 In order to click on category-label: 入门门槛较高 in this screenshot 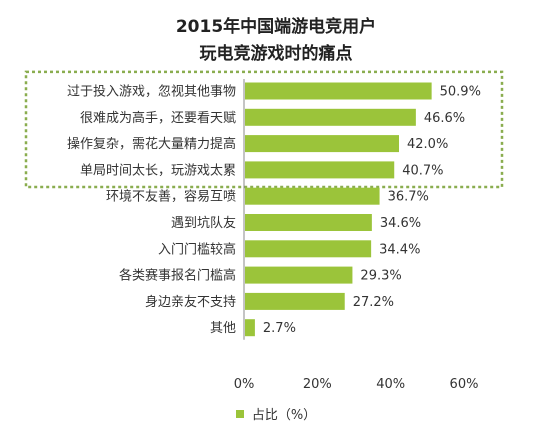, I will do `click(197, 249)`.